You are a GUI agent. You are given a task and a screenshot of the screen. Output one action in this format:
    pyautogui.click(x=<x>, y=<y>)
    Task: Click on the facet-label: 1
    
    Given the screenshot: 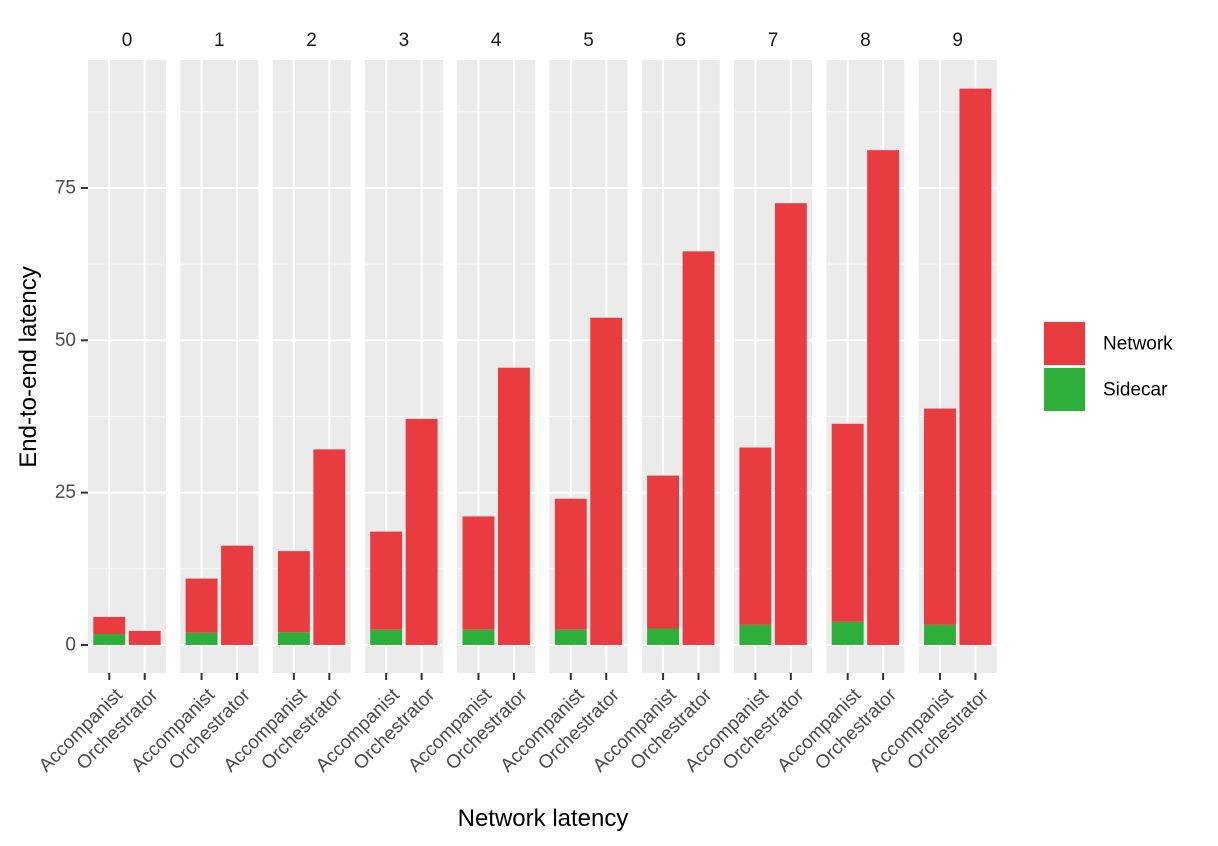 What is the action you would take?
    pyautogui.click(x=219, y=40)
    